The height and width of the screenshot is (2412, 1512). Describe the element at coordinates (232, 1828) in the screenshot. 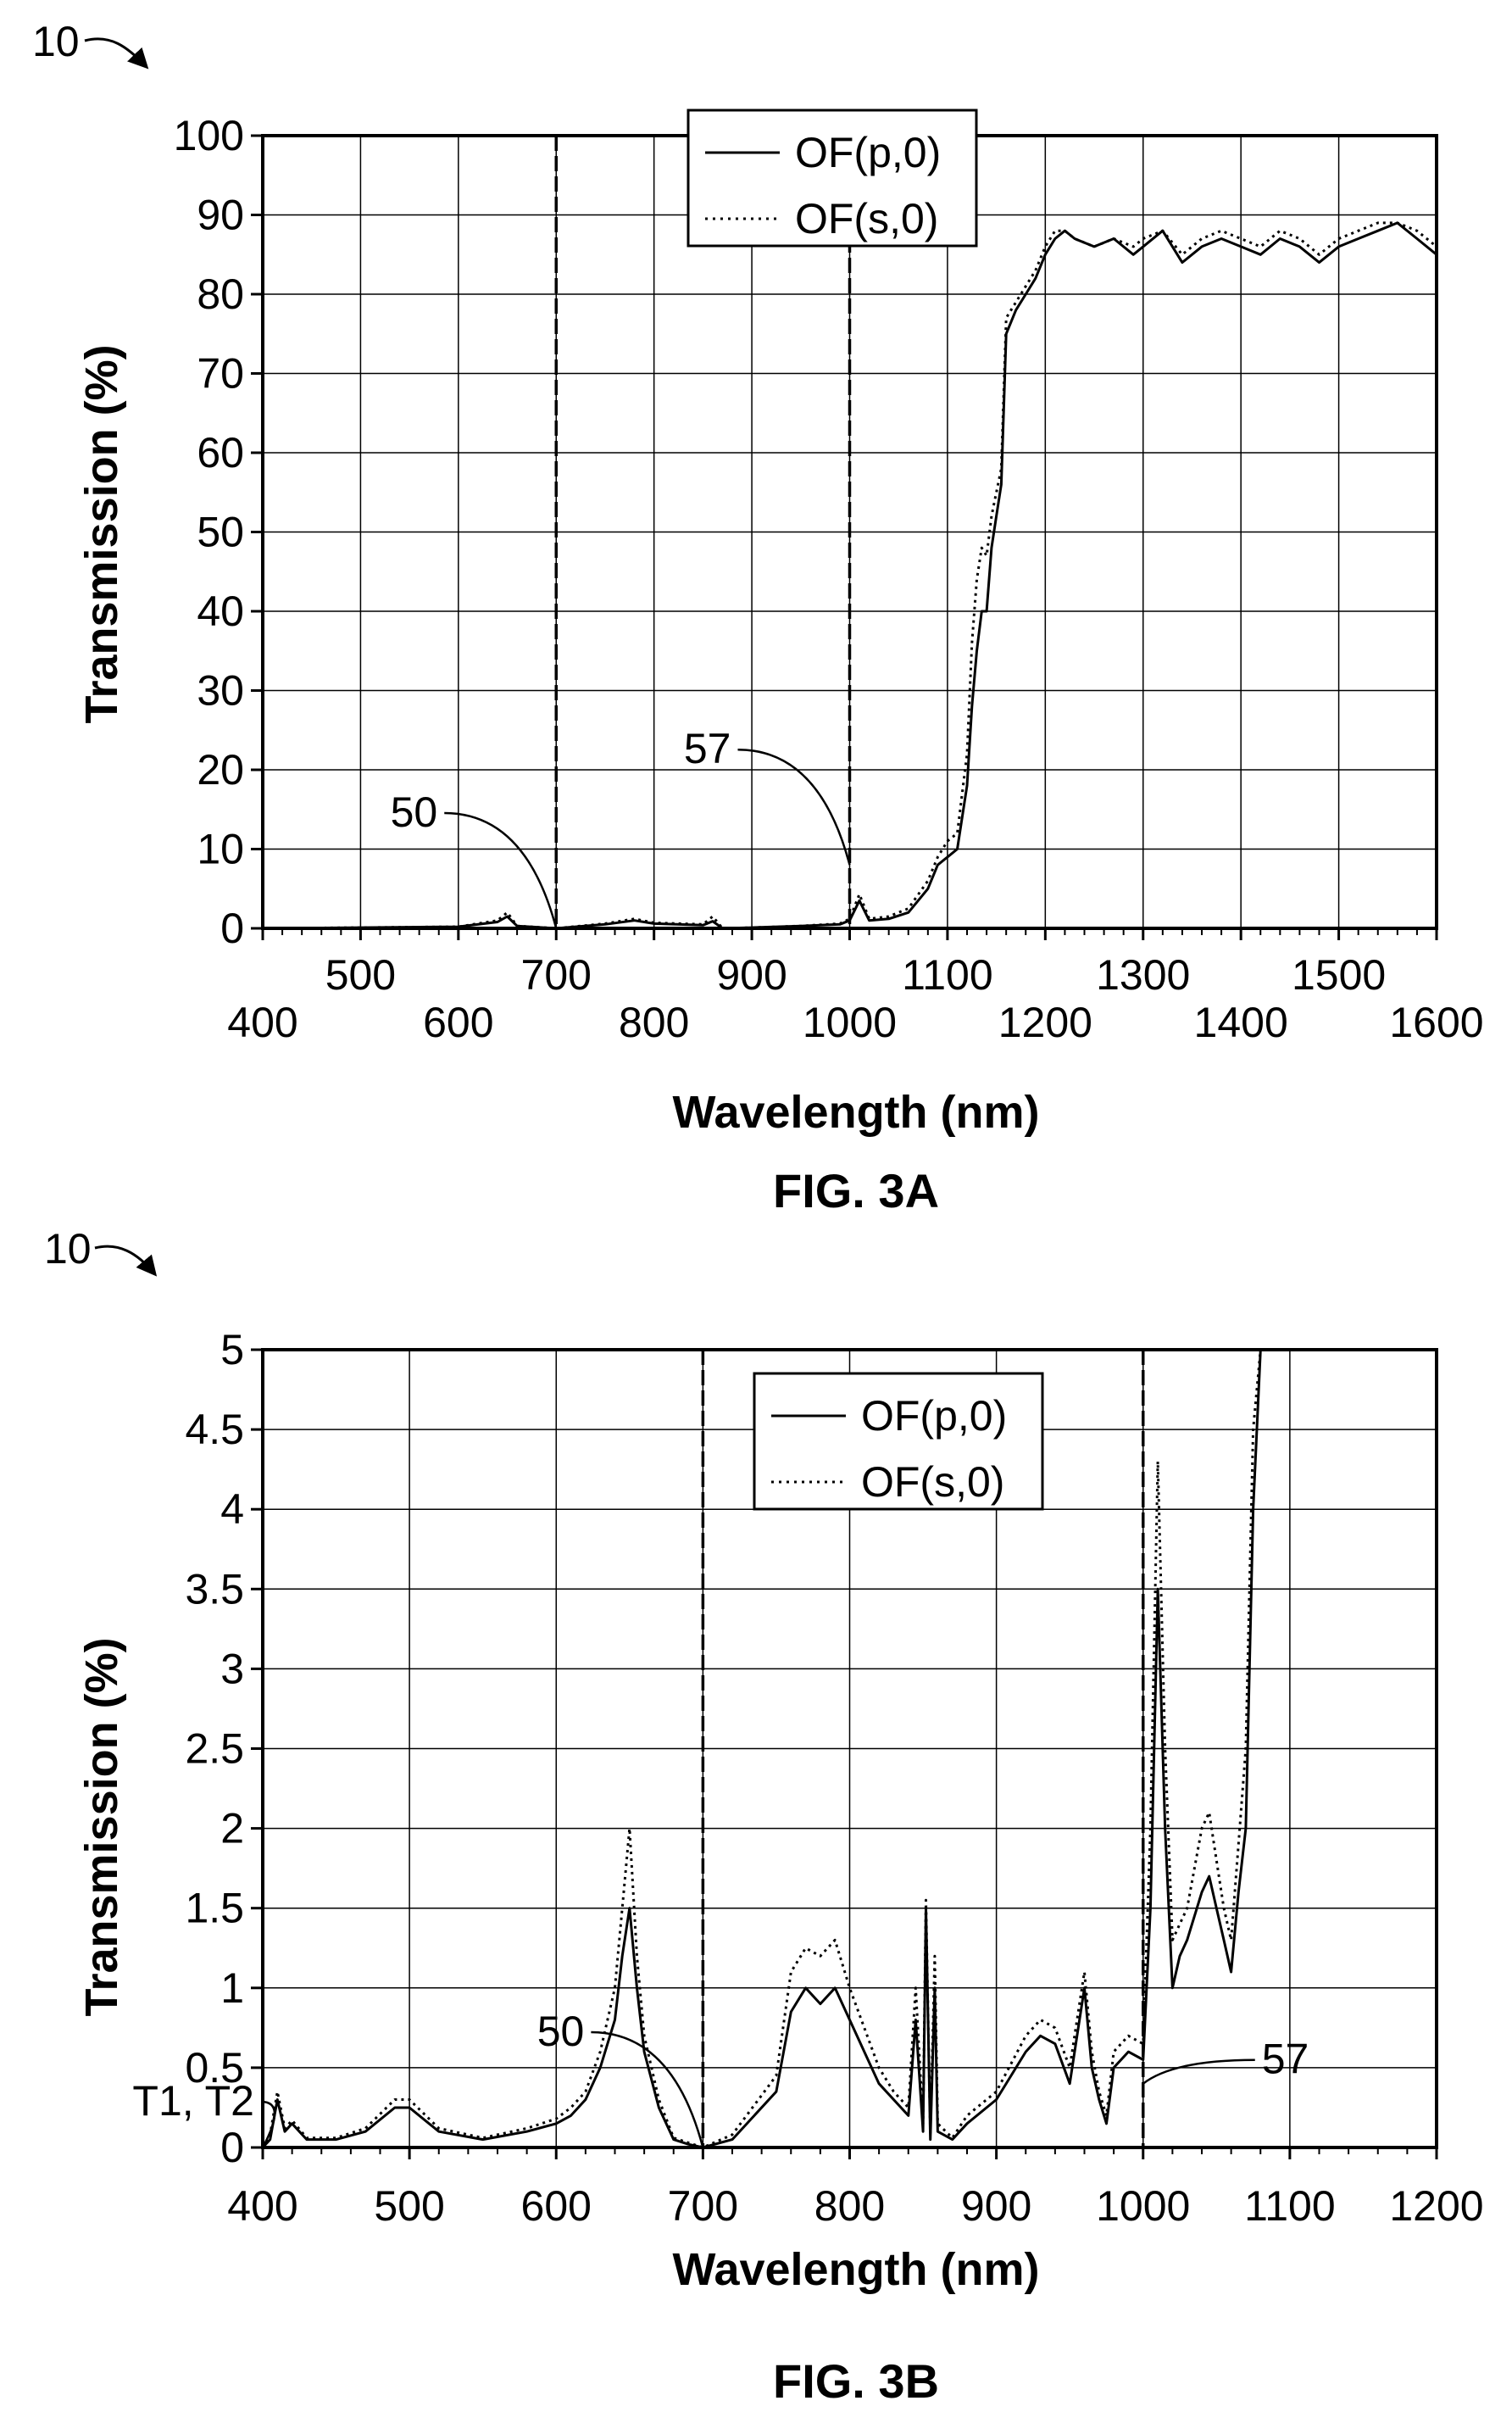

I see `y-tick-label: 2` at that location.